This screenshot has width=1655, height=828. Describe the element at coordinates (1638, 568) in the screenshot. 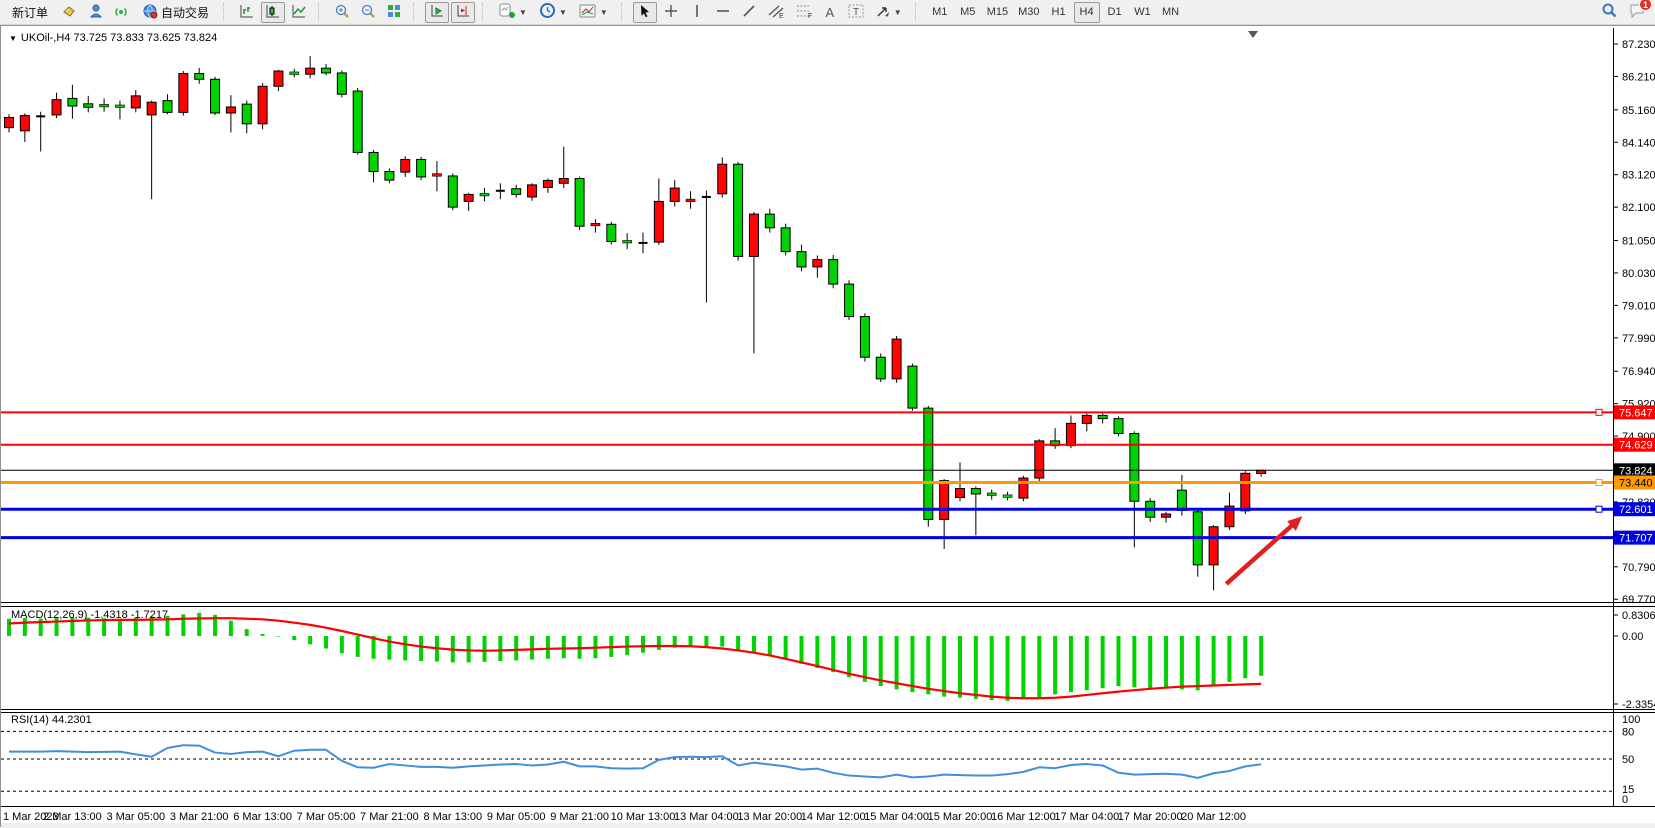

I see `price-tick-label: 70.790` at that location.